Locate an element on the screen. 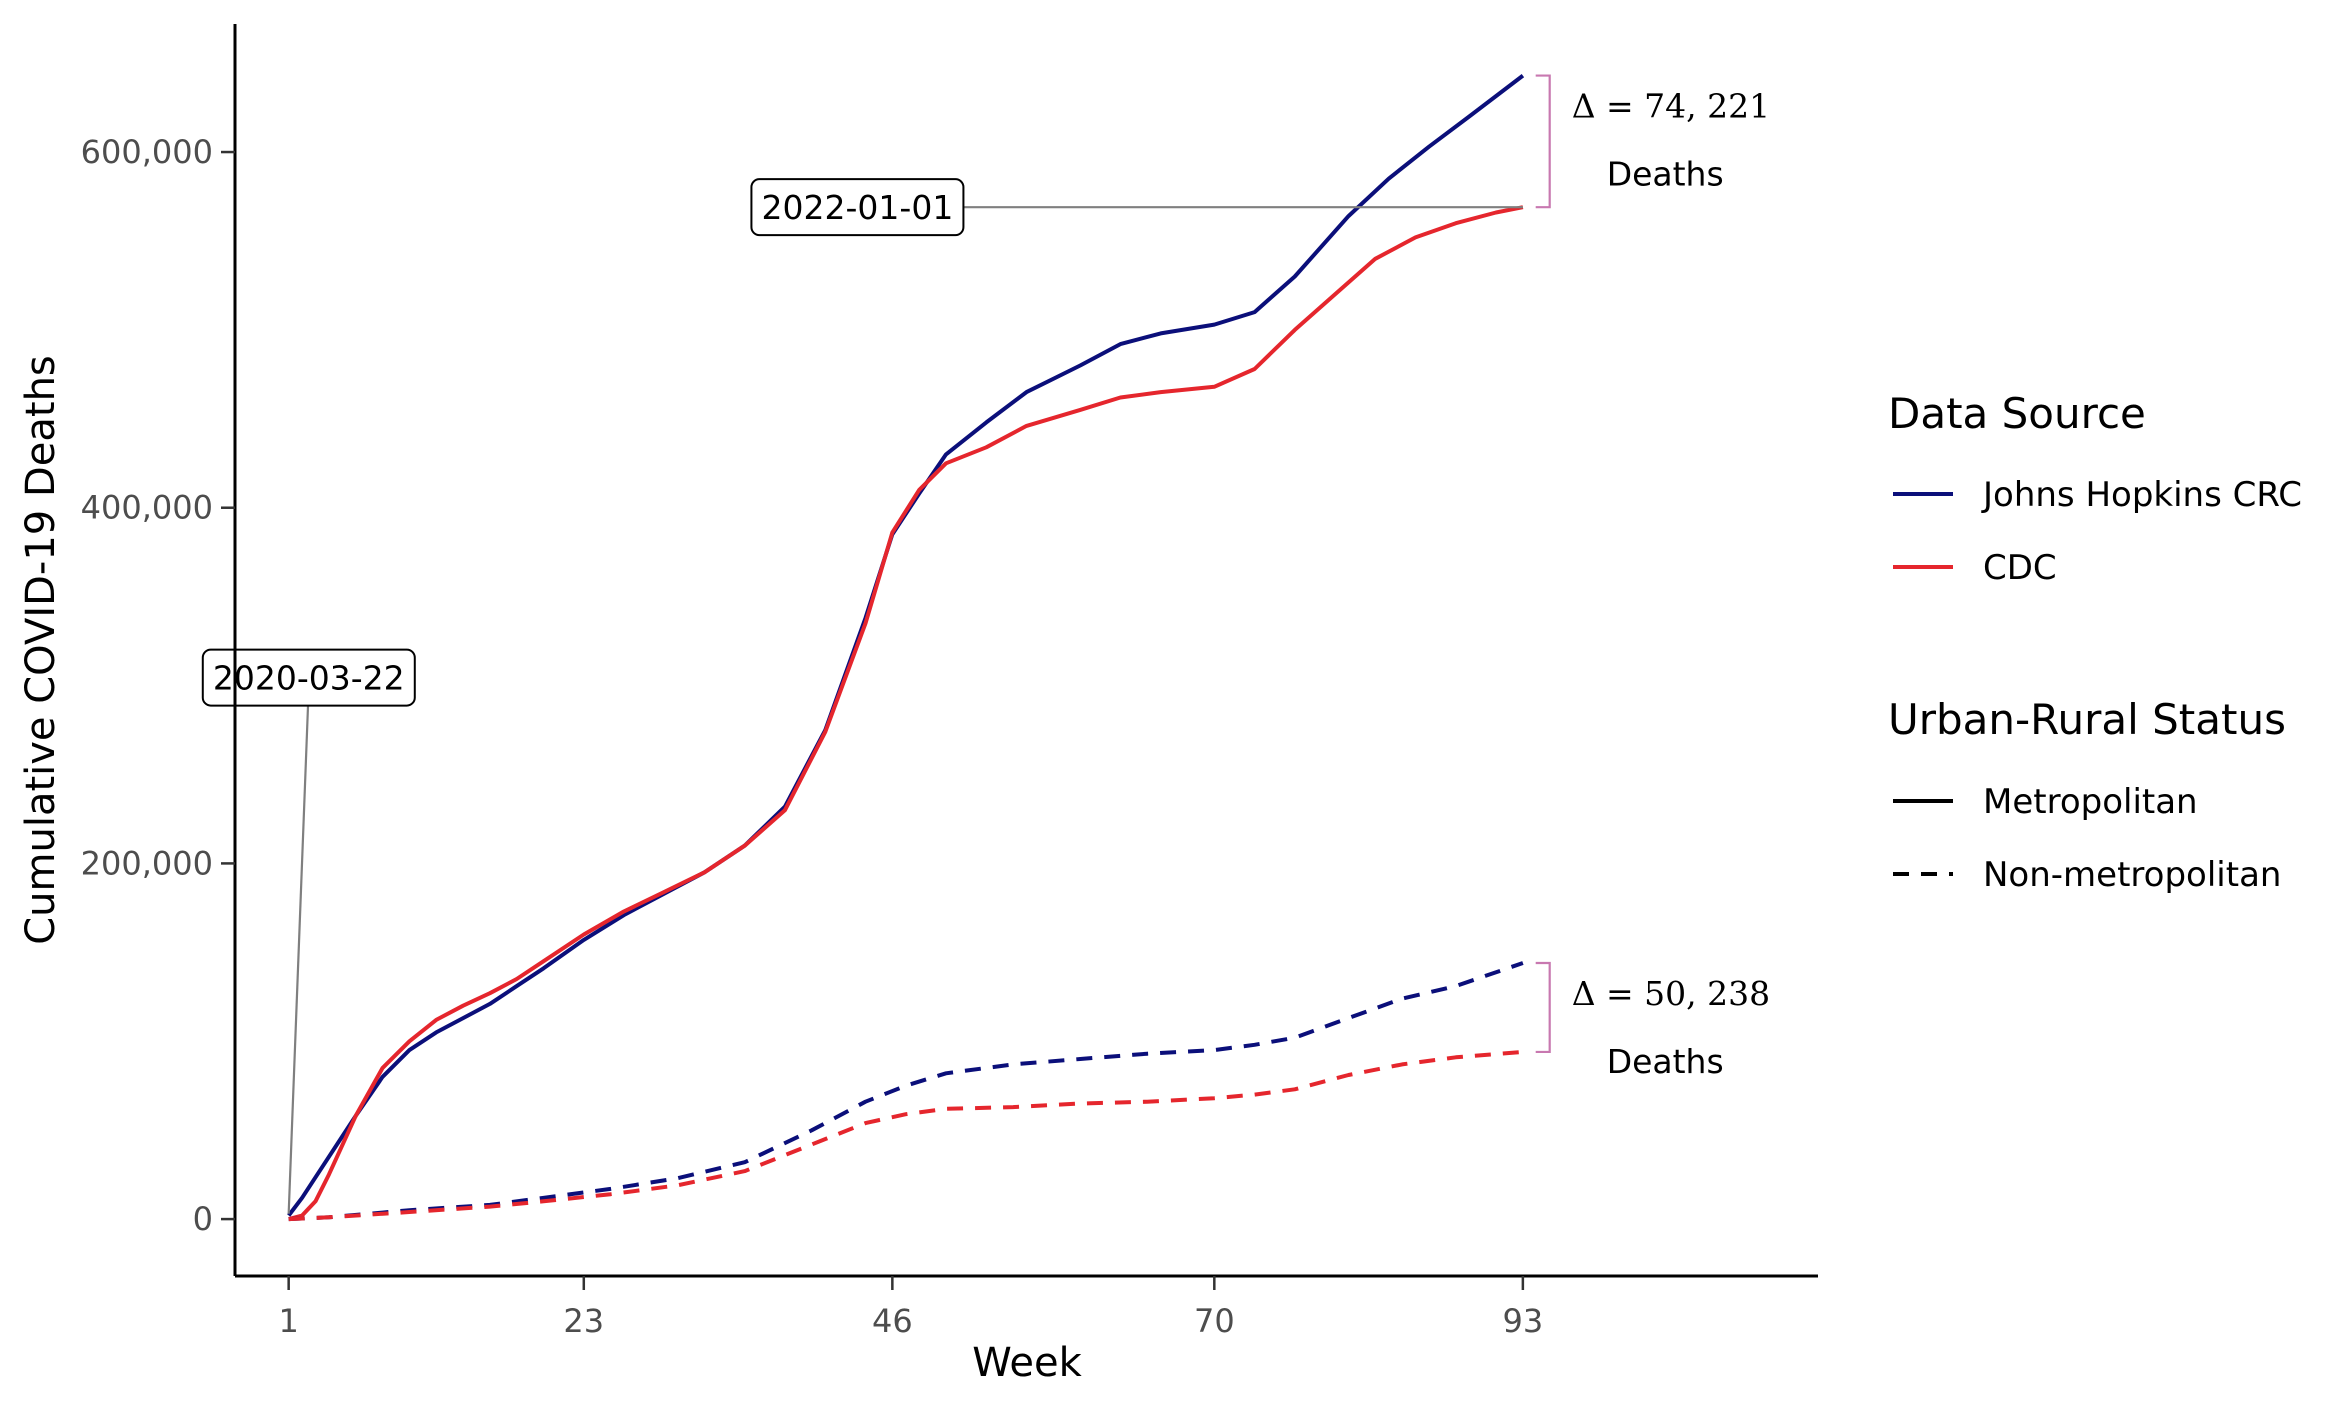  legend-label-non-metropolitan: Non-metropolitan is located at coordinates (2132, 875).